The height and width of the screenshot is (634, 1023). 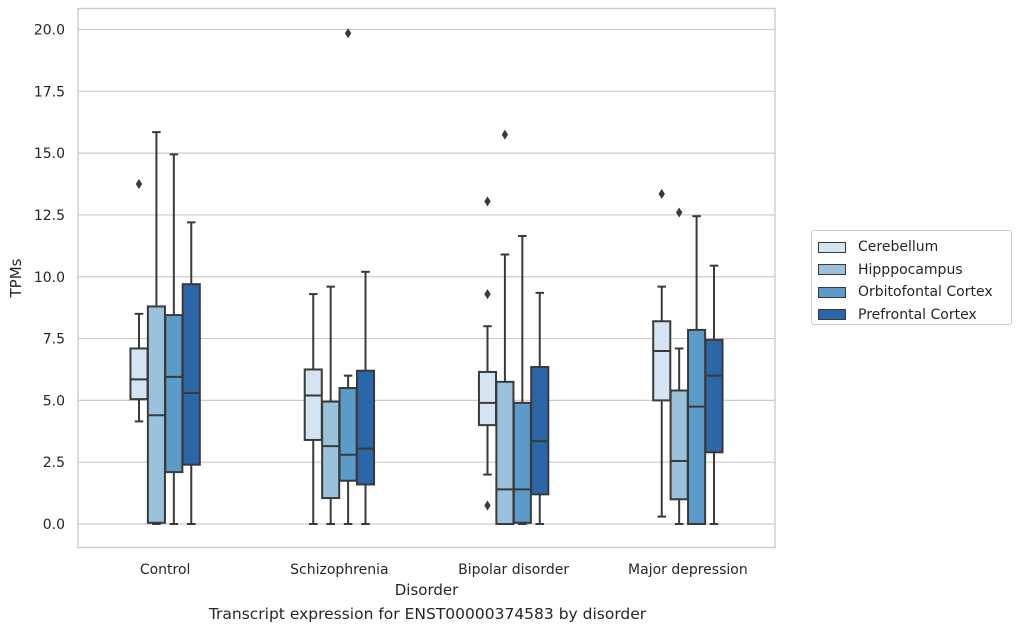 What do you see at coordinates (348, 277) in the screenshot?
I see `box-schizophrenia-orbitofontal-cortex` at bounding box center [348, 277].